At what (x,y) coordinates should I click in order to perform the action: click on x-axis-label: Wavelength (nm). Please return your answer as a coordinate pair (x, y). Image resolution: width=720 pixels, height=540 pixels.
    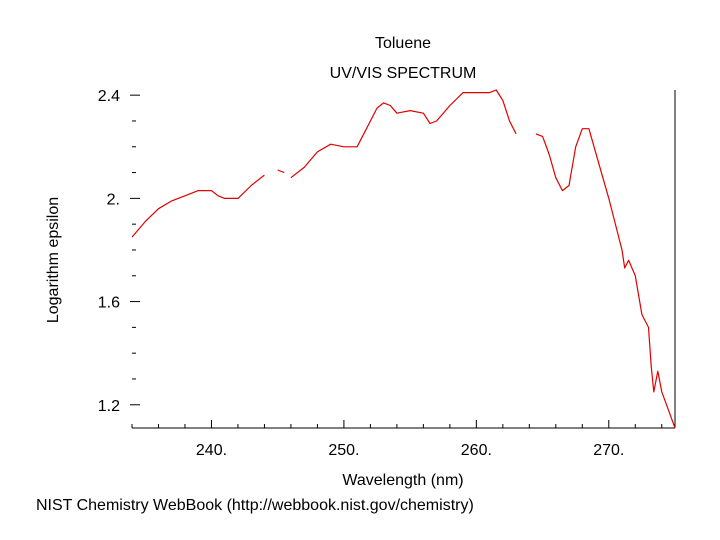
    Looking at the image, I should click on (402, 480).